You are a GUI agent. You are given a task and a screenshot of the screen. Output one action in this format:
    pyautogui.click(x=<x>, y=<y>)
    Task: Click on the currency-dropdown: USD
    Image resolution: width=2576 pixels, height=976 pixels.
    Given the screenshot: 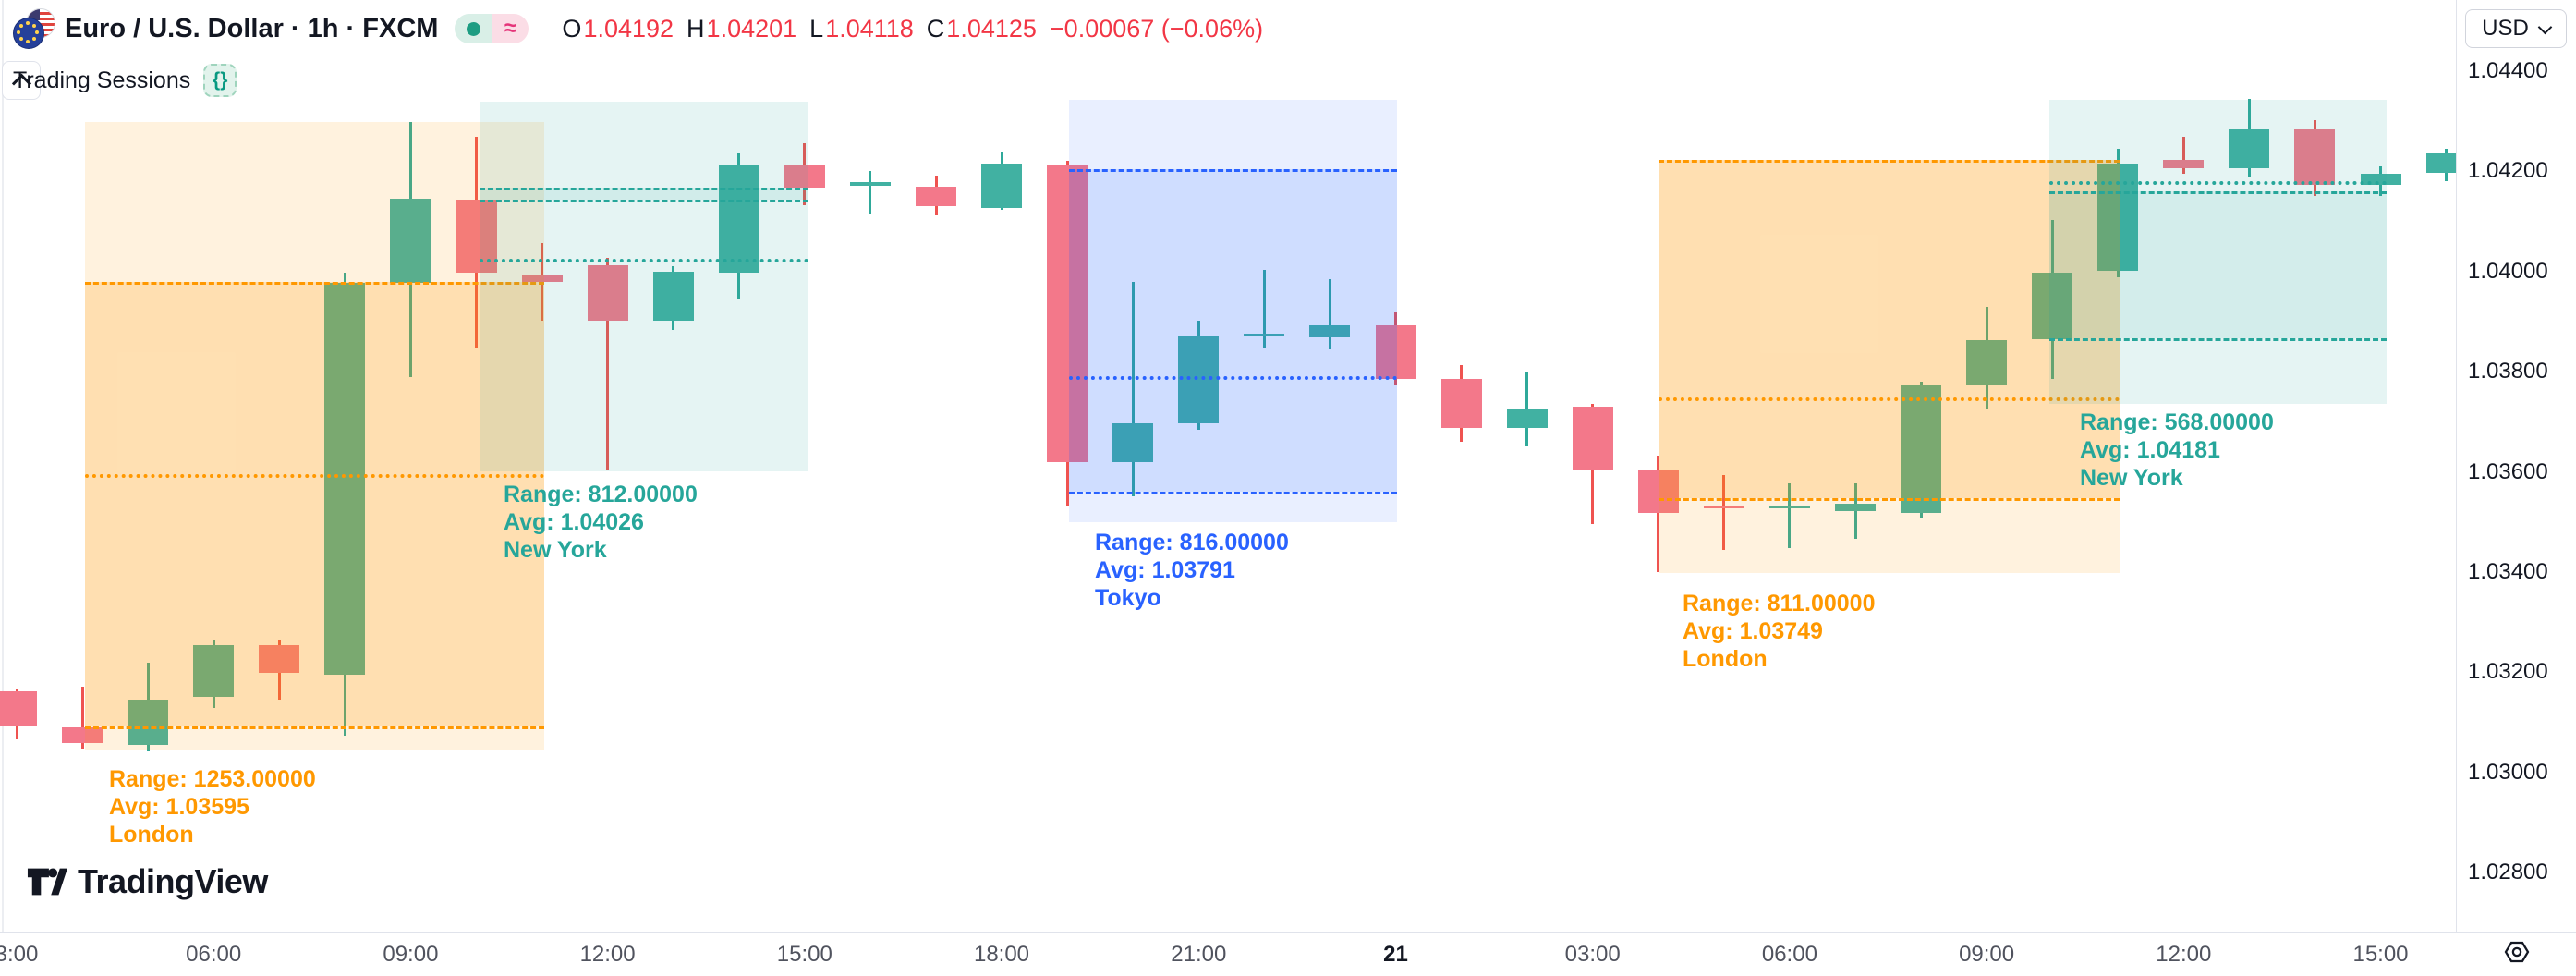 What is the action you would take?
    pyautogui.click(x=2516, y=28)
    